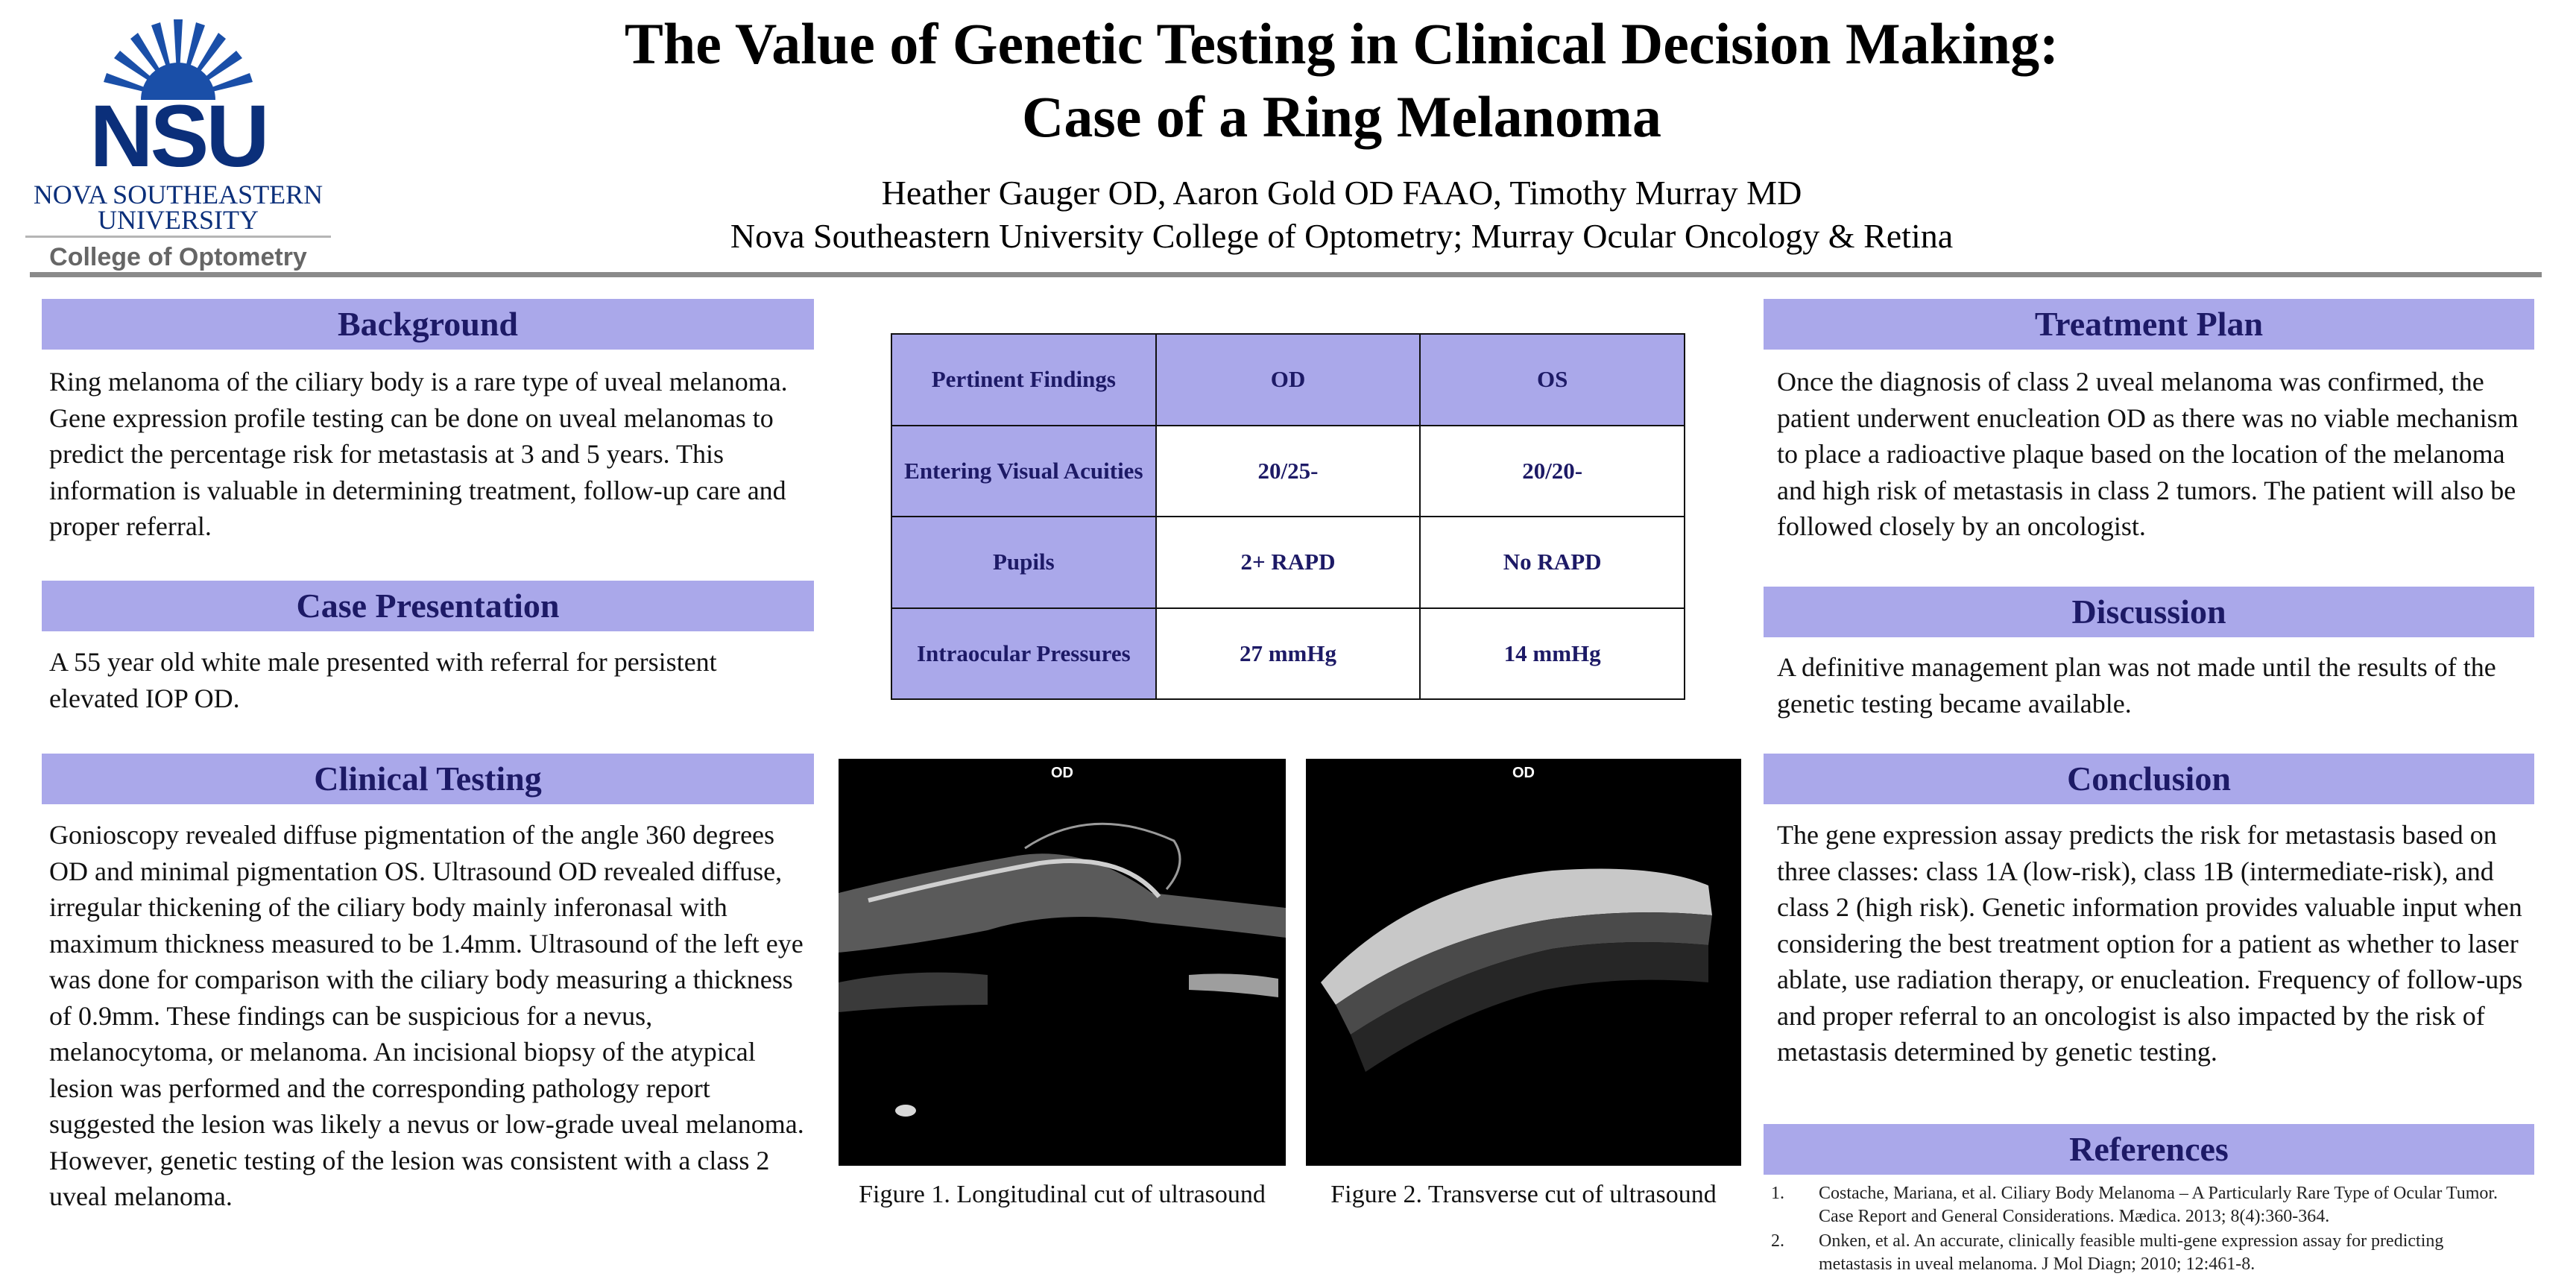 Image resolution: width=2576 pixels, height=1288 pixels. I want to click on conclusion-heading: Conclusion, so click(2149, 779).